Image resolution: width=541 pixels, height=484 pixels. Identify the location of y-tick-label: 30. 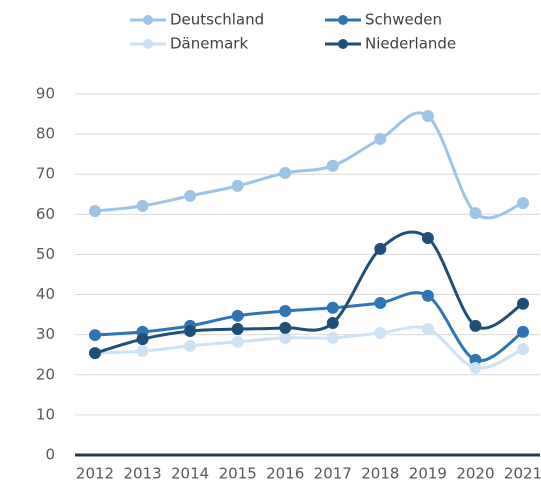
(45, 334).